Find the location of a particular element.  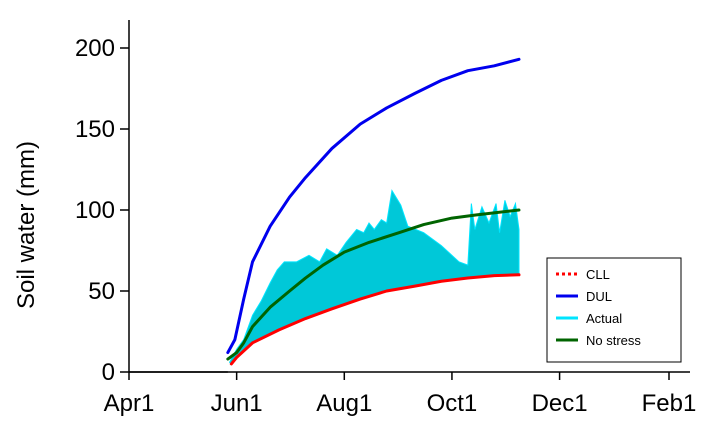

chart-legend: CLL DUL Actual No stress is located at coordinates (614, 310).